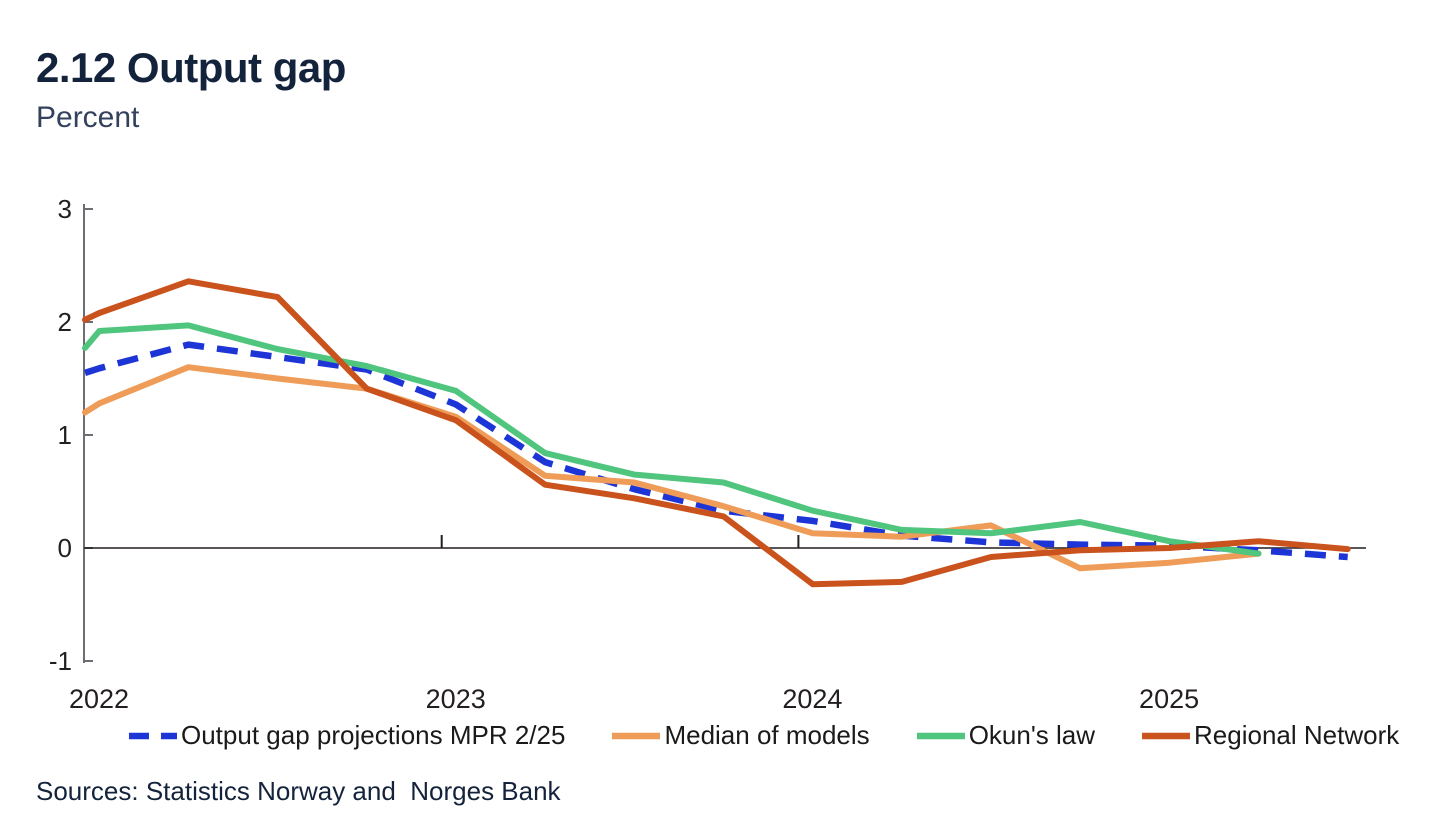 Image resolution: width=1445 pixels, height=819 pixels. Describe the element at coordinates (373, 735) in the screenshot. I see `legend-label: Output gap projections MPR 2/25` at that location.